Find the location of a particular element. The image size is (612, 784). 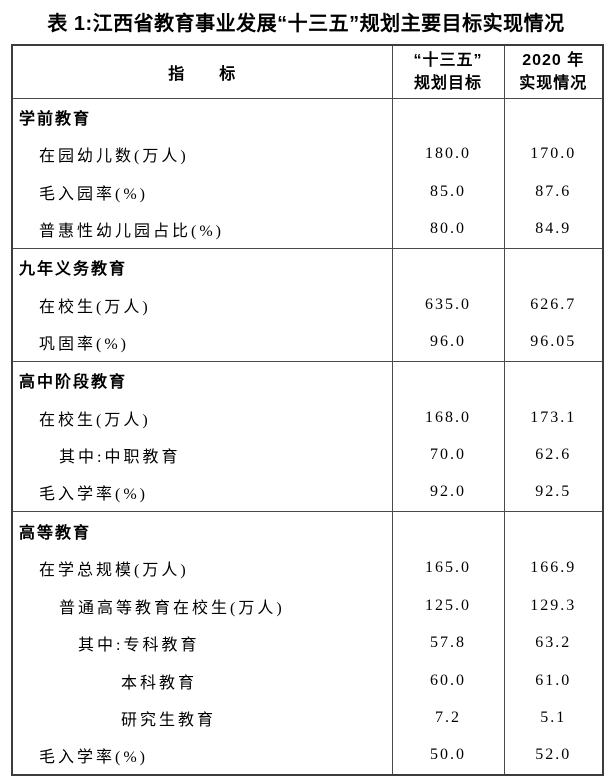

row-label: 在学总规模(万人) is located at coordinates (114, 570).